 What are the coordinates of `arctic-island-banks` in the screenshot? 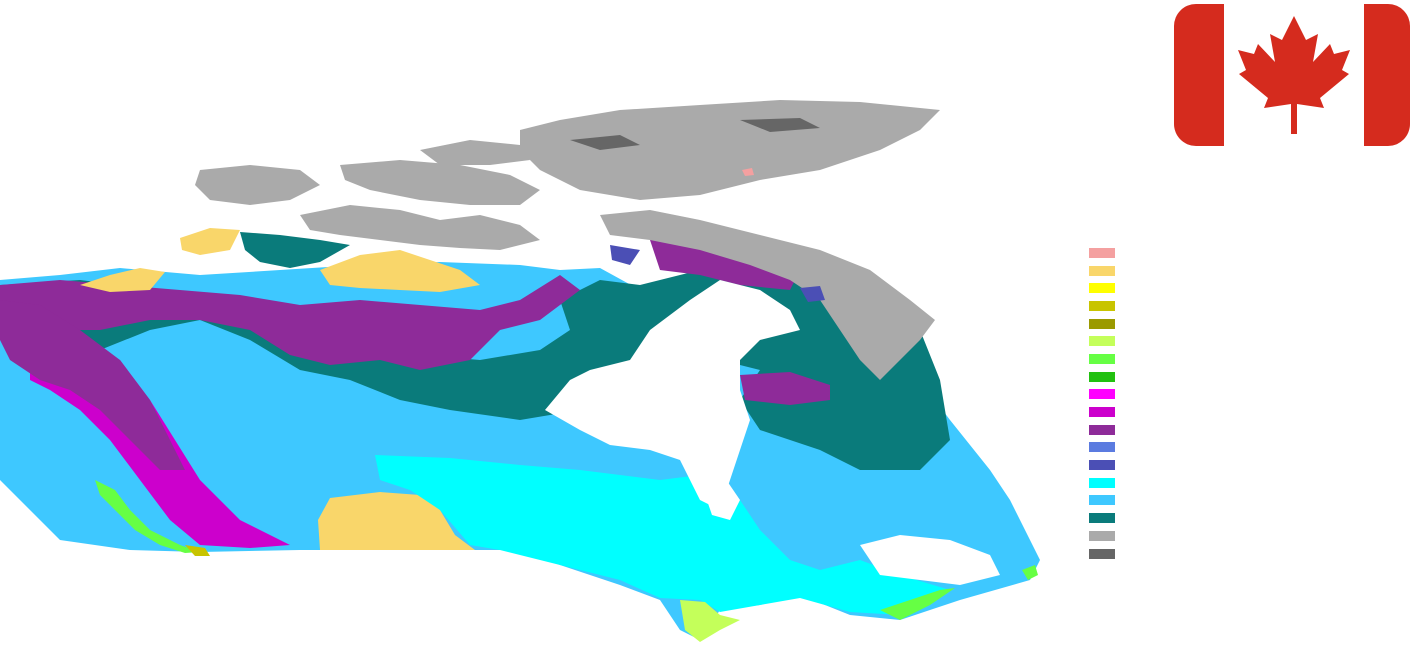 It's located at (257, 185).